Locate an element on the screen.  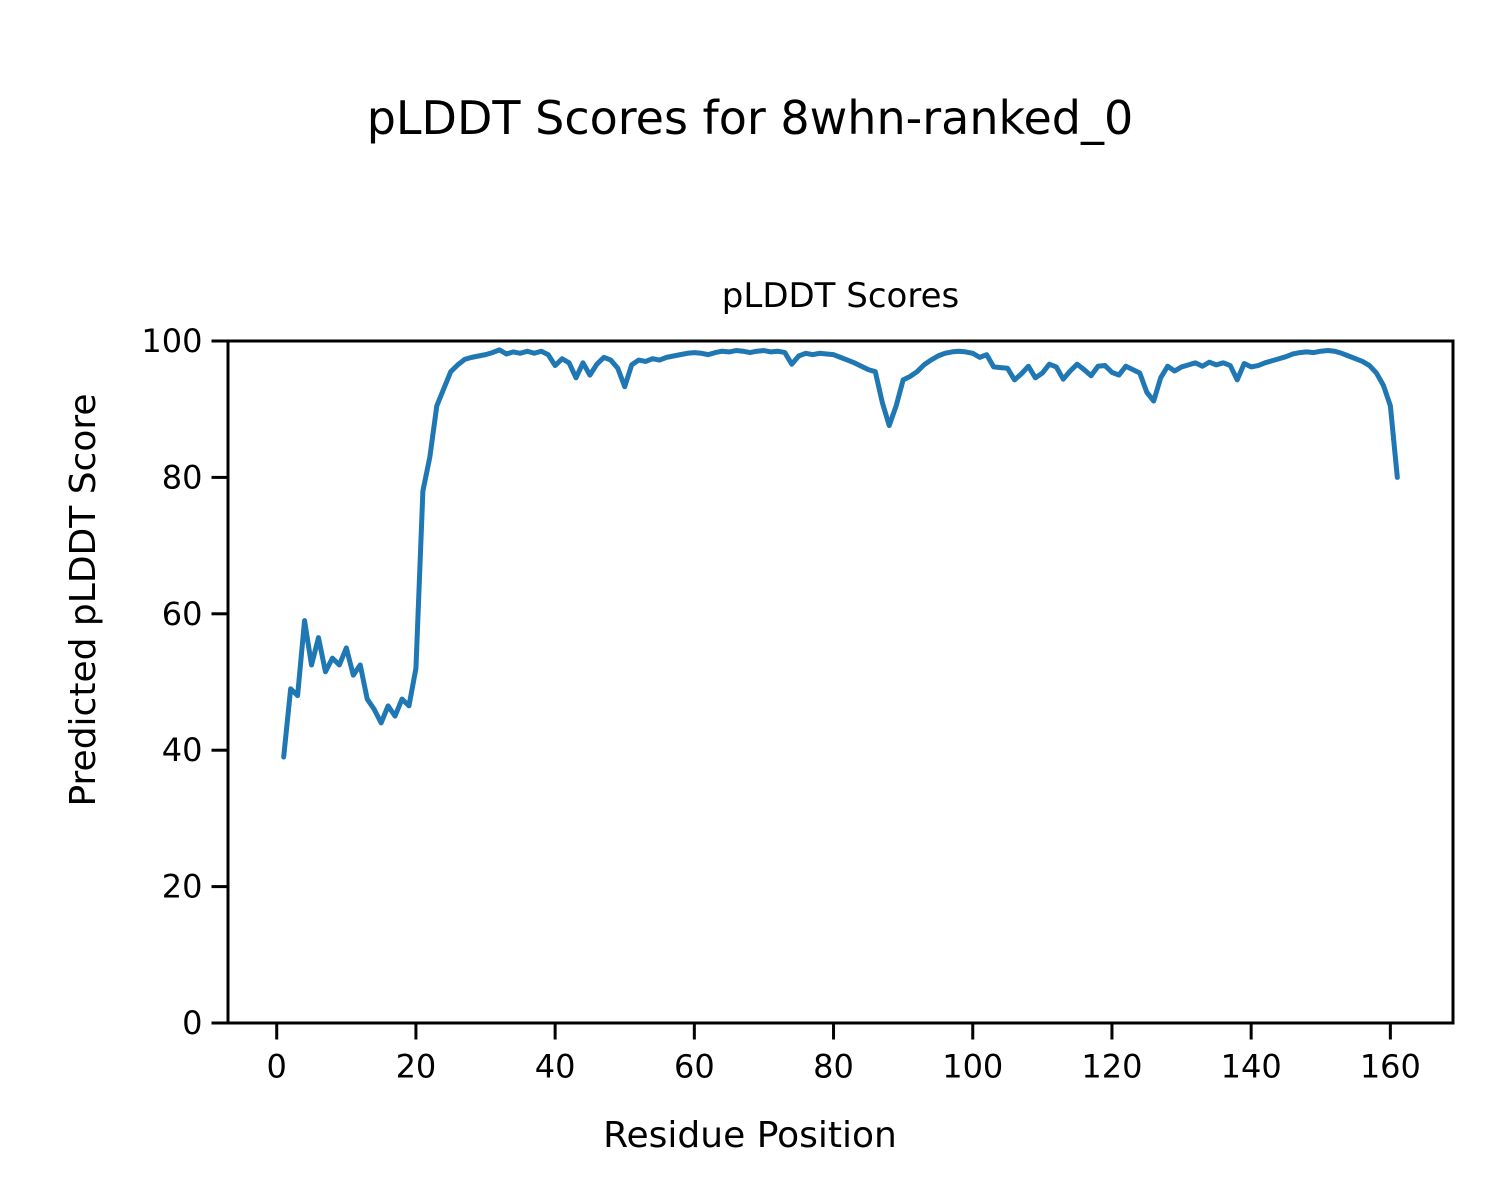
y-tick-label: 80 is located at coordinates (182, 477).